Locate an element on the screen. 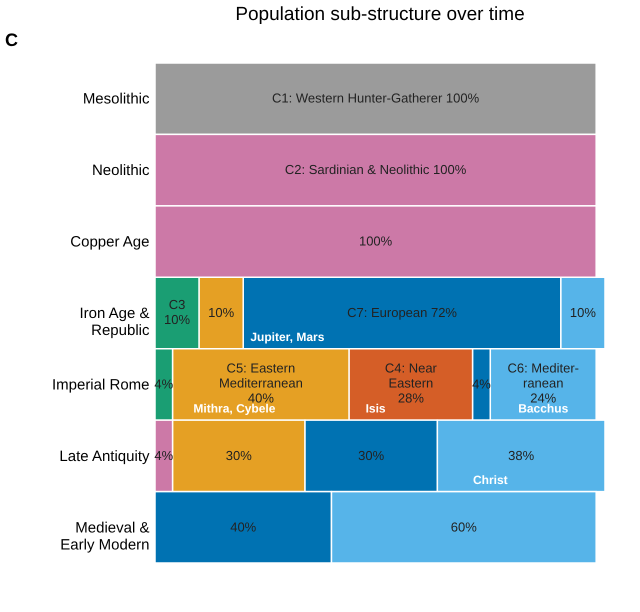 The image size is (640, 612). y-tick-label: Medieval & Early Modern is located at coordinates (105, 536).